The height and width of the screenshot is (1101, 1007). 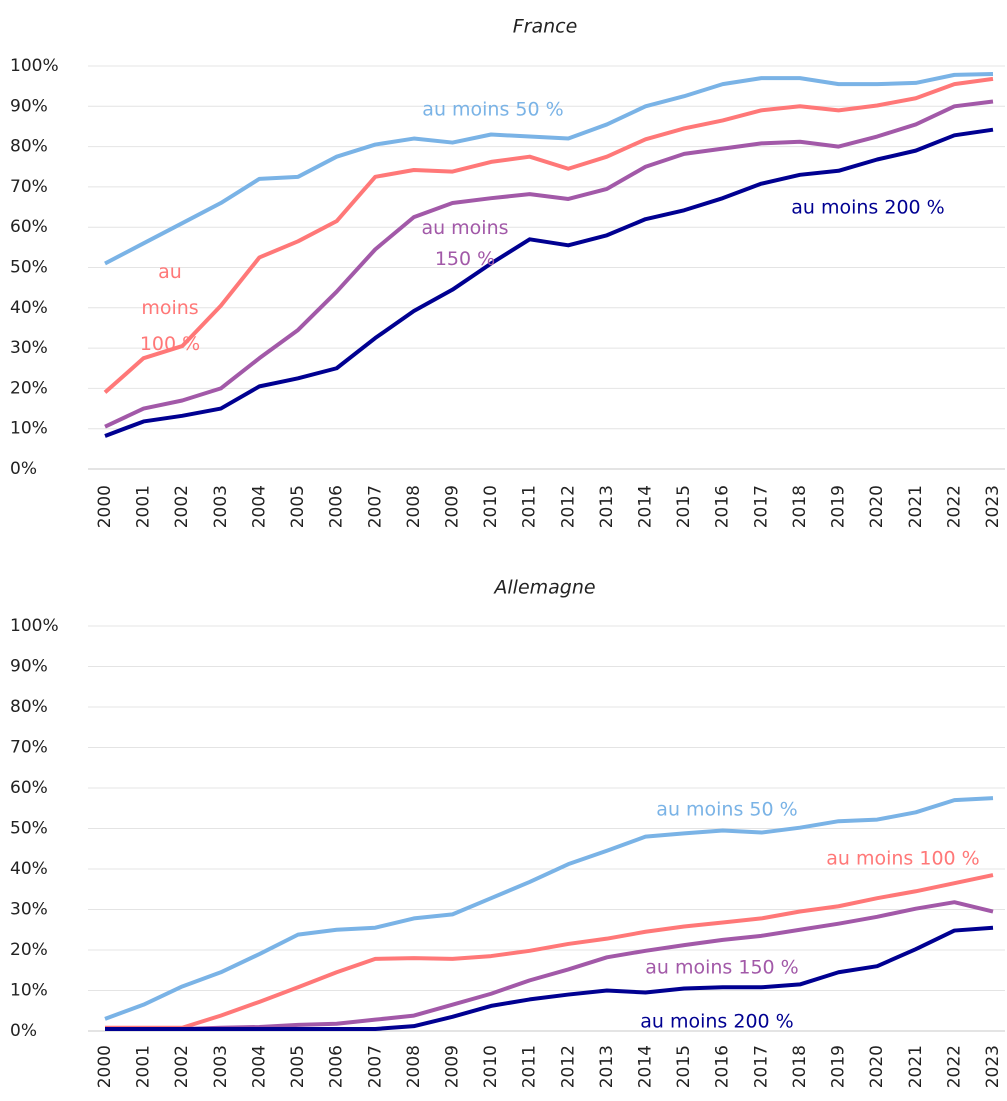 What do you see at coordinates (543, 588) in the screenshot?
I see `chart-title: Allemagne` at bounding box center [543, 588].